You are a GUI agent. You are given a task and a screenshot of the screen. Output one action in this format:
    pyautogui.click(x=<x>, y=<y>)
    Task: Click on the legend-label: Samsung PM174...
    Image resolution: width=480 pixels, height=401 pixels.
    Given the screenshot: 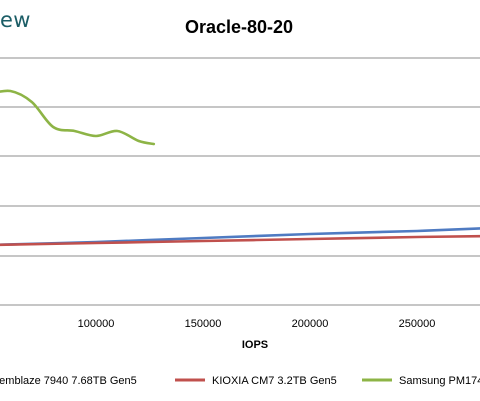 What is the action you would take?
    pyautogui.click(x=439, y=381)
    